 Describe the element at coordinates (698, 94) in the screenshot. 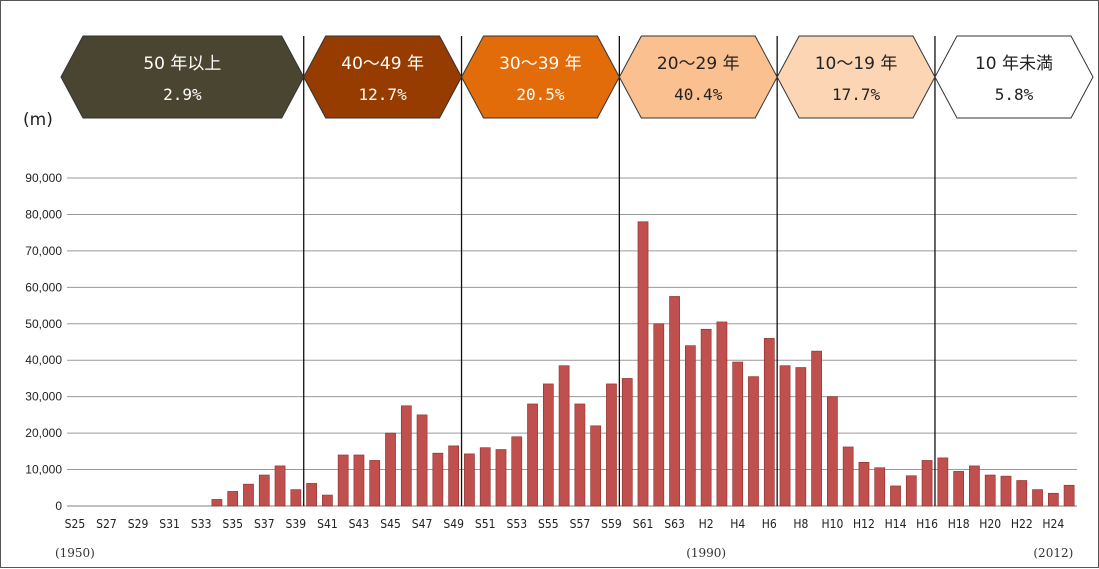

I see `age-band-percentage: 40.4%` at that location.